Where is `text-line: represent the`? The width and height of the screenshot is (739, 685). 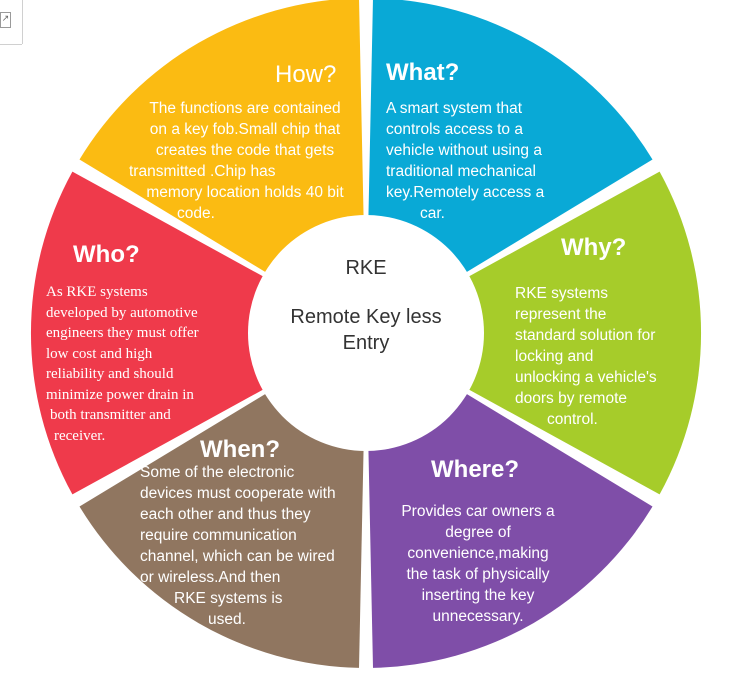 text-line: represent the is located at coordinates (561, 314).